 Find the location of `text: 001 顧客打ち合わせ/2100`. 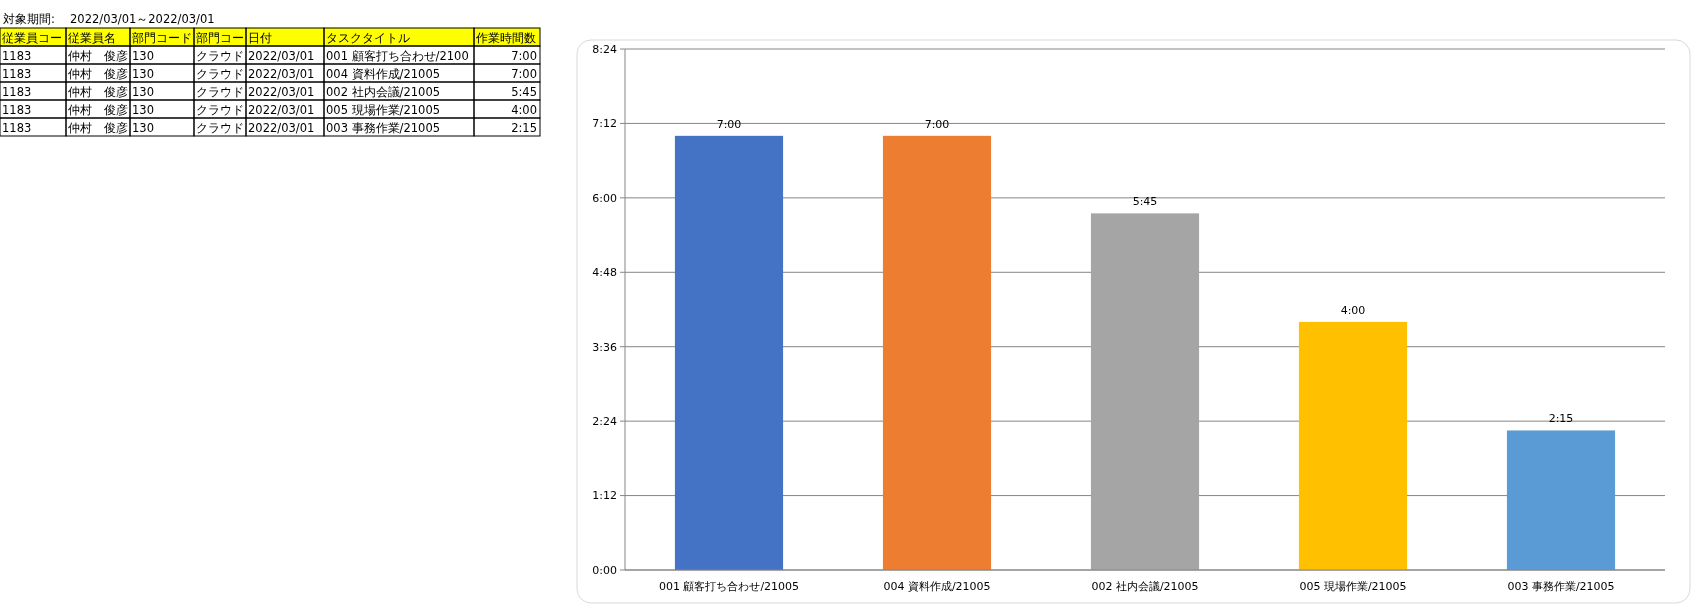

text: 001 顧客打ち合わせ/2100 is located at coordinates (397, 56).